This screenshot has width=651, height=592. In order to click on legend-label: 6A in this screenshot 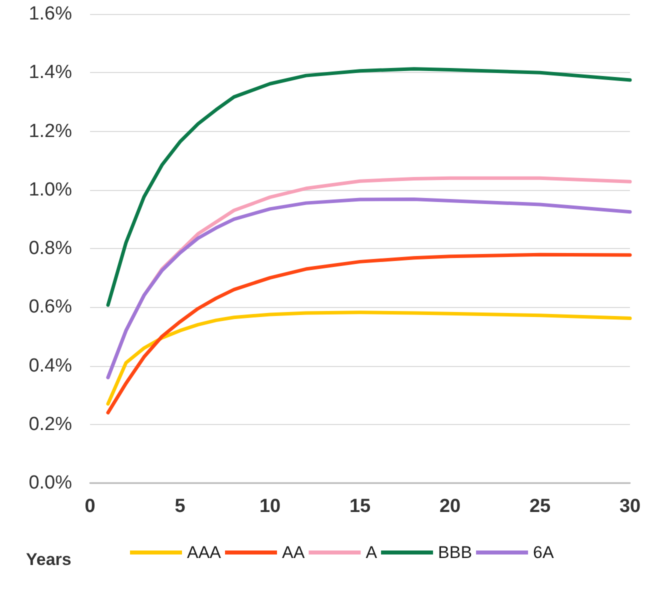, I will do `click(544, 552)`.